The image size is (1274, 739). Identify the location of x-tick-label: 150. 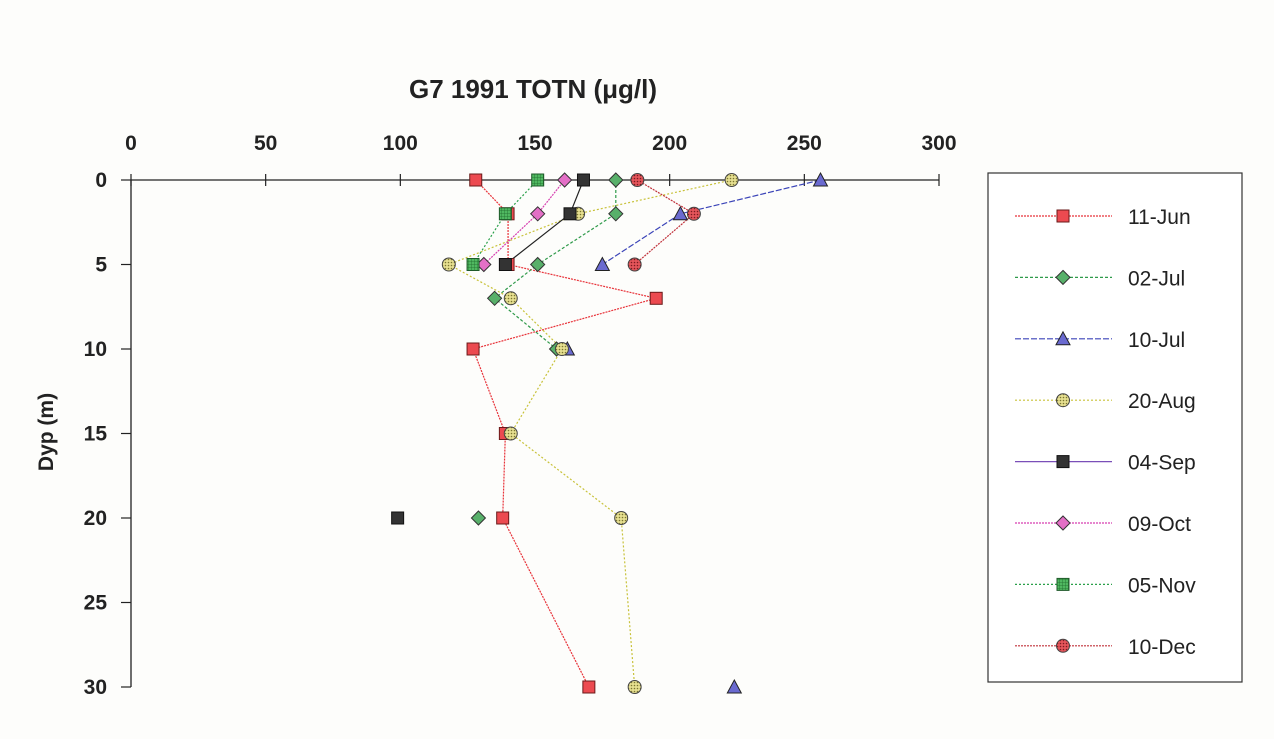
(534, 143).